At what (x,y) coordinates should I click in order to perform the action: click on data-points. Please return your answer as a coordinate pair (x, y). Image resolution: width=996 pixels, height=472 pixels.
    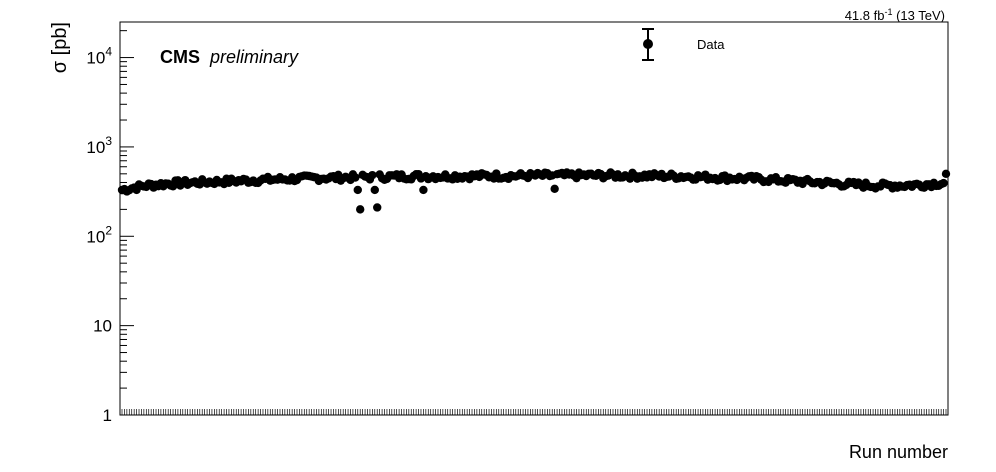
    Looking at the image, I should click on (534, 191).